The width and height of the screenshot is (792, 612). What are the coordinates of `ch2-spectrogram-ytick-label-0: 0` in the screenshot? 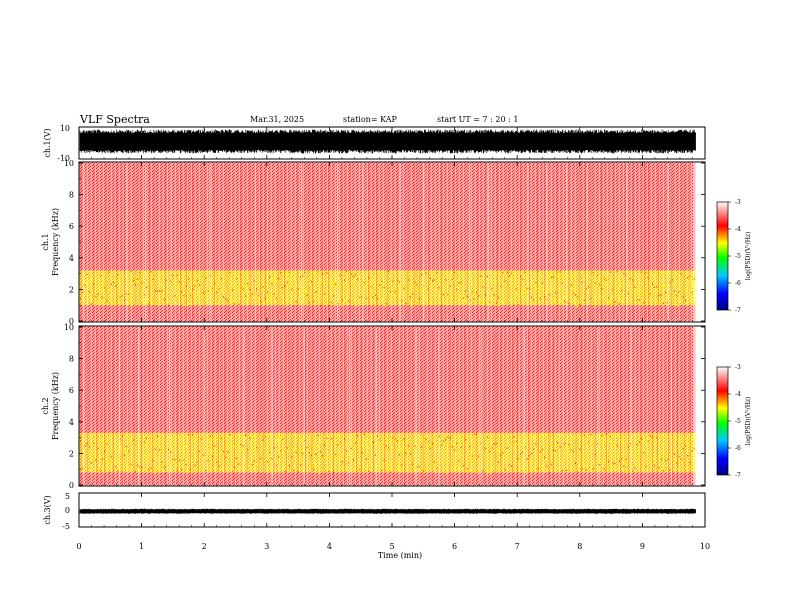 It's located at (71, 485).